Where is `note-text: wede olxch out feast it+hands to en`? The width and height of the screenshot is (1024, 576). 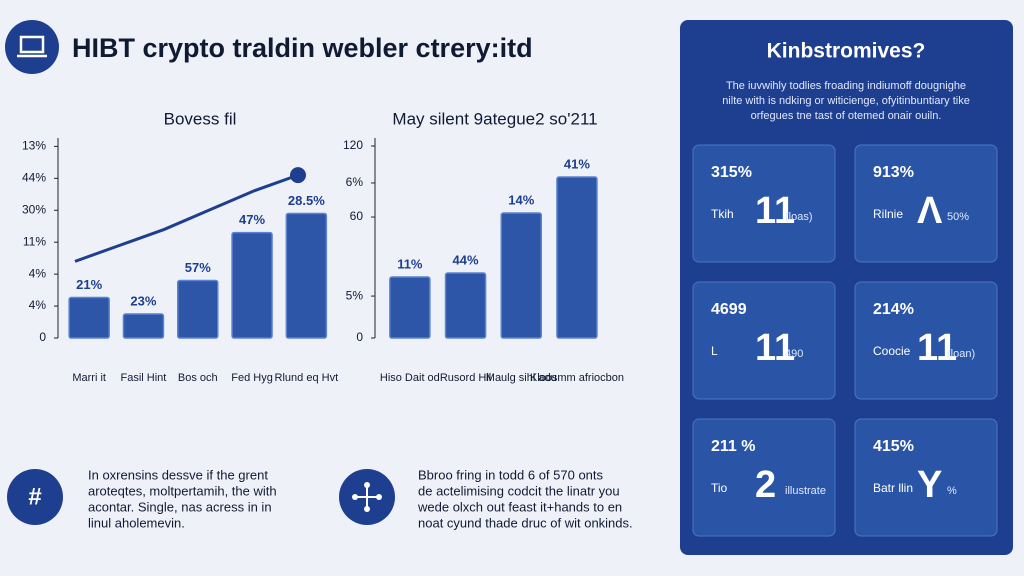
note-text: wede olxch out feast it+hands to en is located at coordinates (519, 506).